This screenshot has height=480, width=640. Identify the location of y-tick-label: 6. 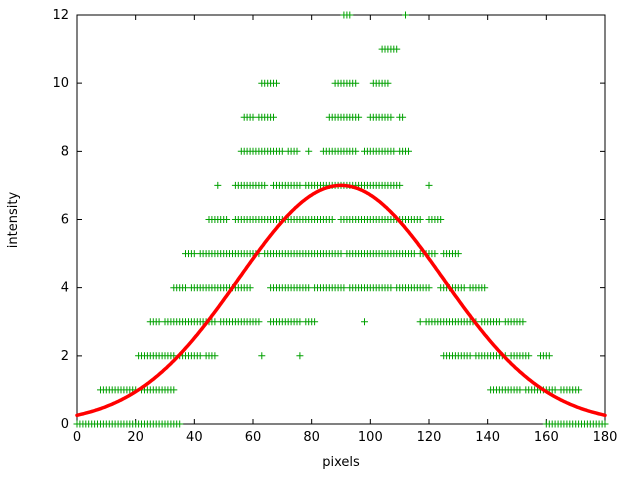
(65, 220).